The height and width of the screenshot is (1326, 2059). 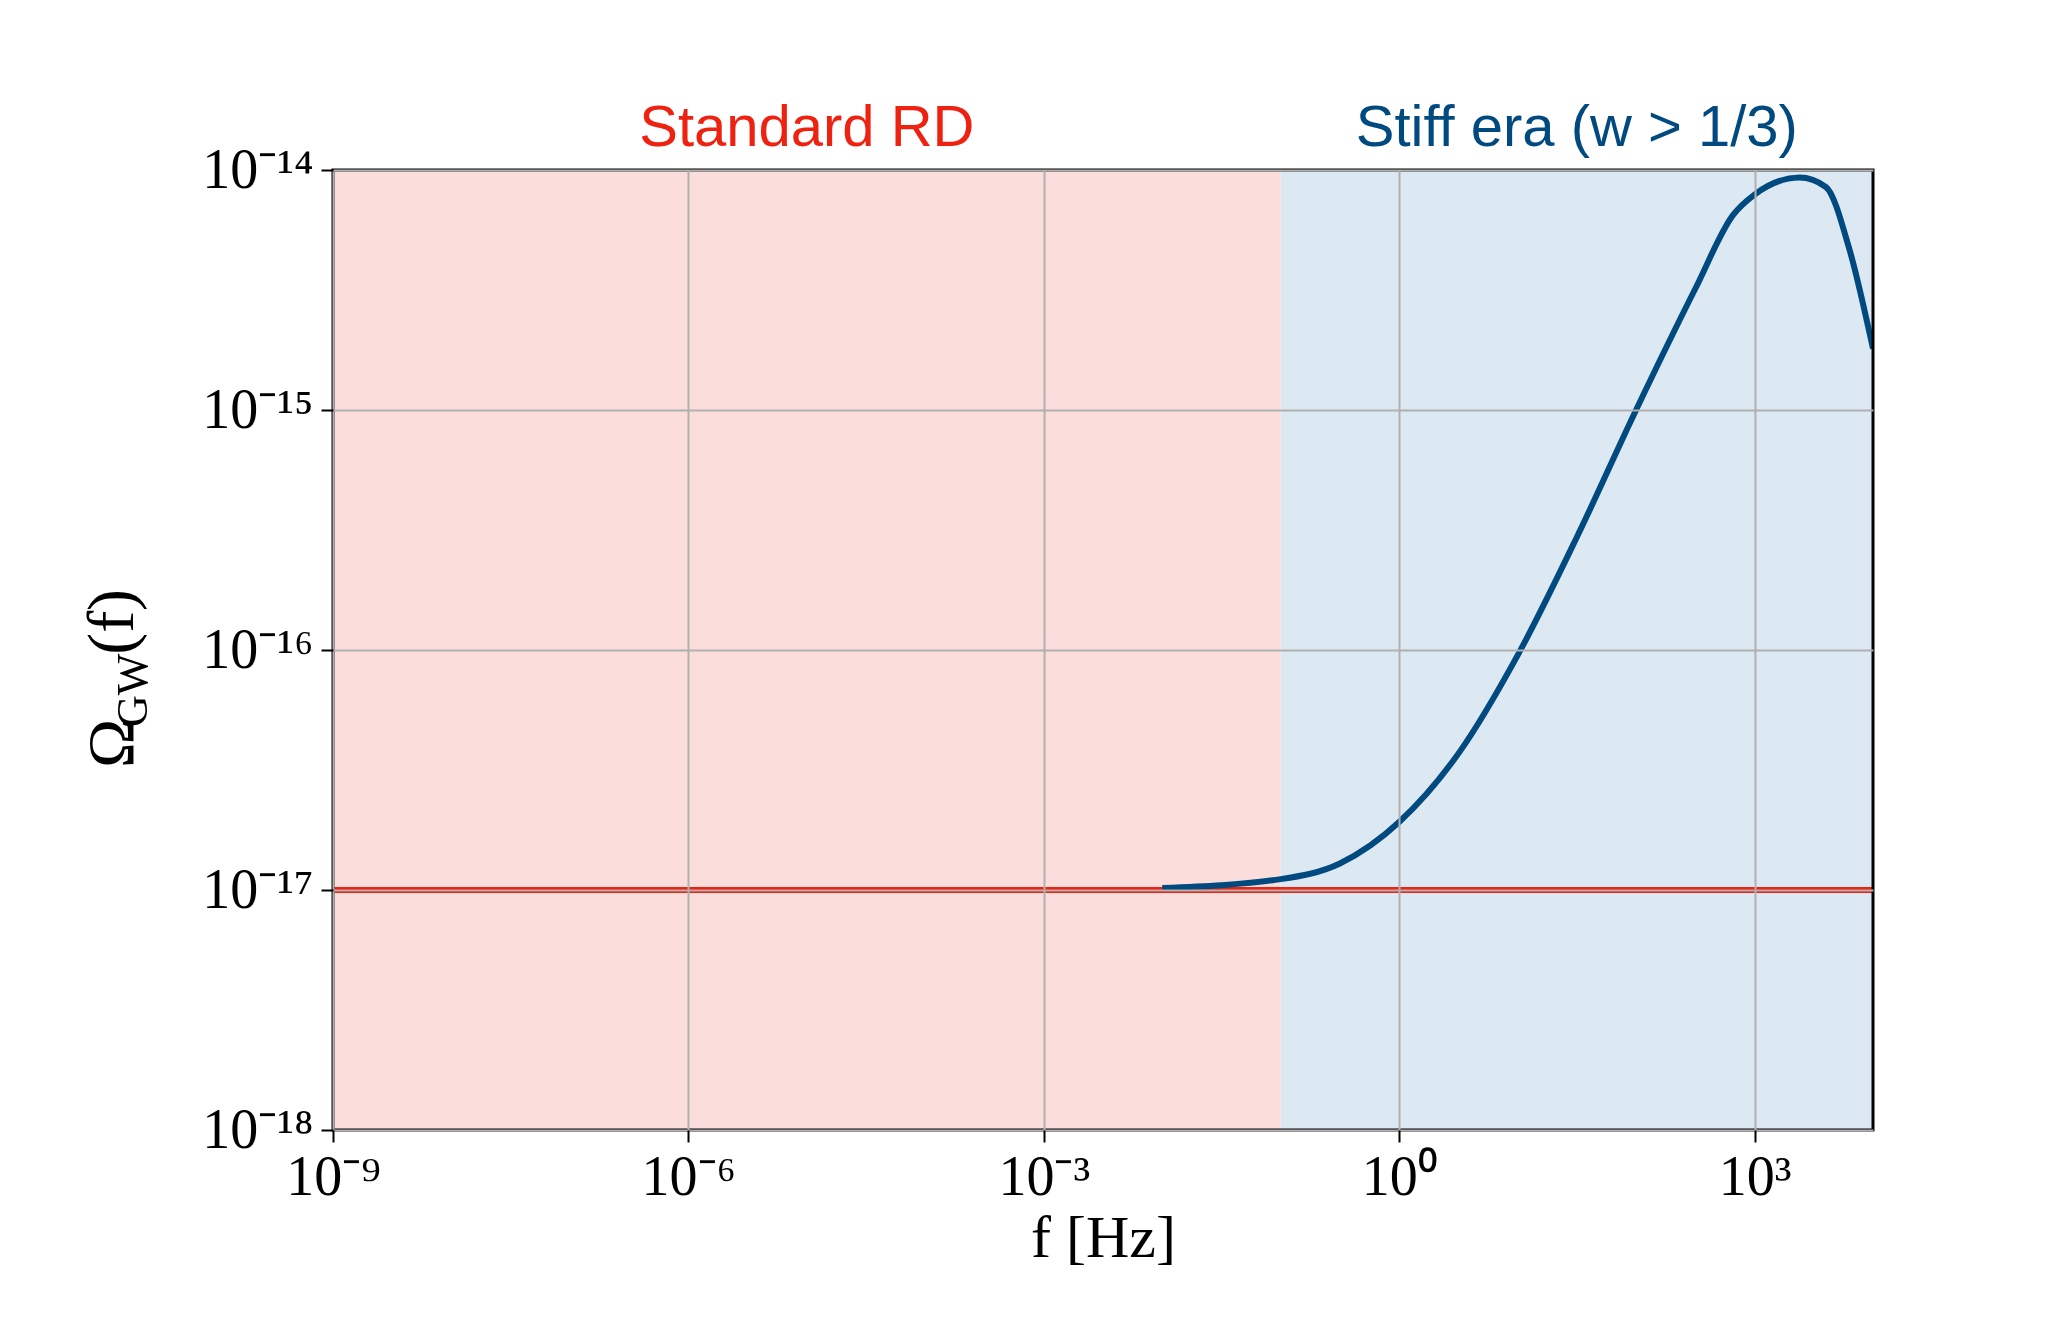 I want to click on y-tick-label: 10⁻¹⁵, so click(x=258, y=408).